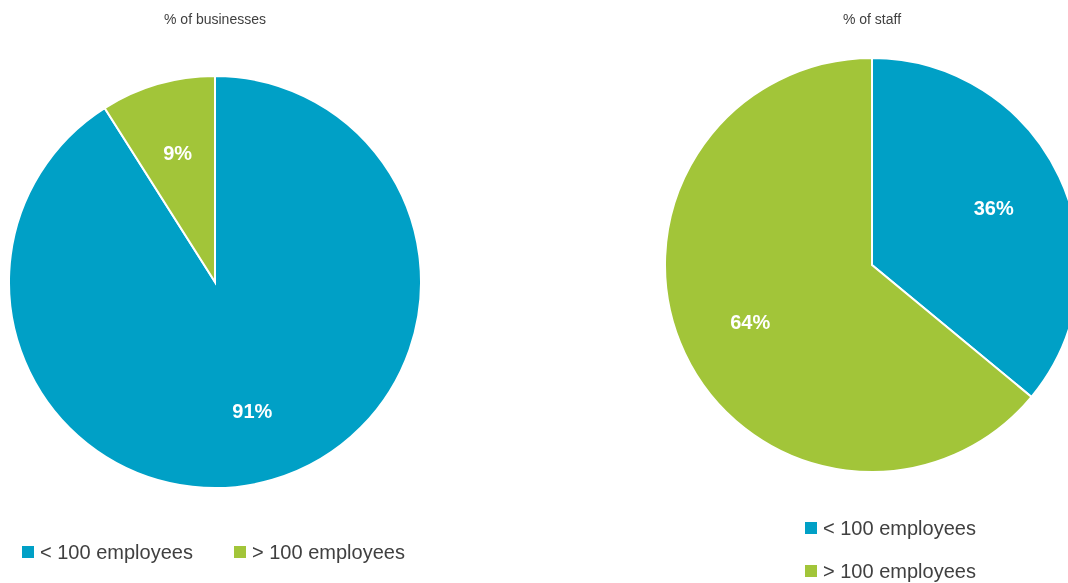 The height and width of the screenshot is (583, 1068). Describe the element at coordinates (215, 19) in the screenshot. I see `chart-title: % of businesses` at that location.